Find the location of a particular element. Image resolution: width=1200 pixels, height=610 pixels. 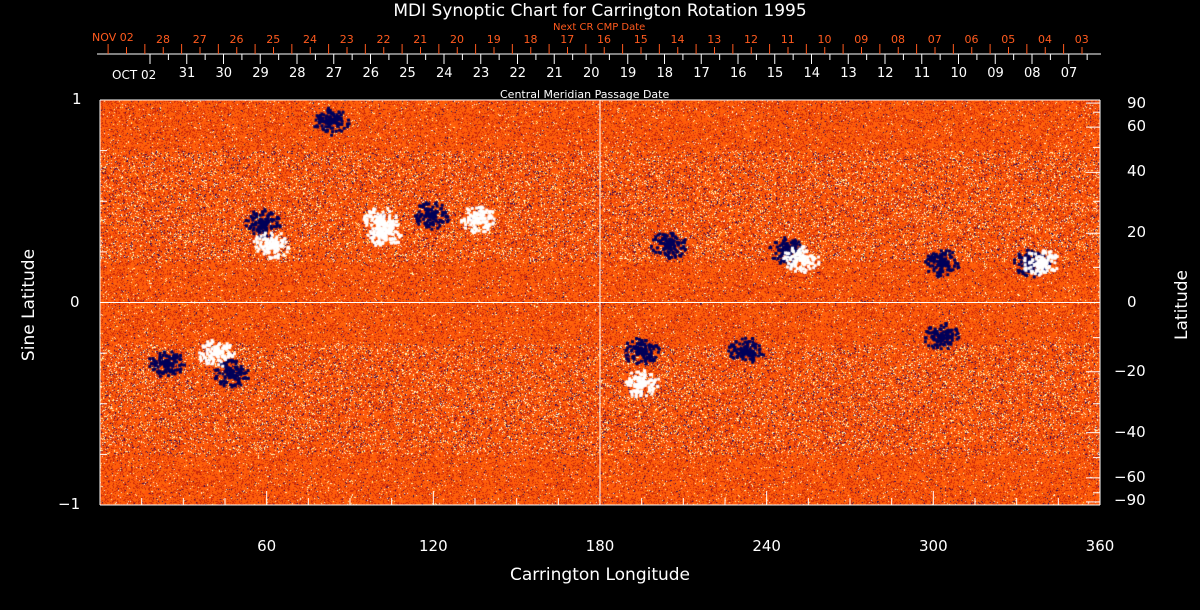

next-cr-day-label: 23 is located at coordinates (346, 39).